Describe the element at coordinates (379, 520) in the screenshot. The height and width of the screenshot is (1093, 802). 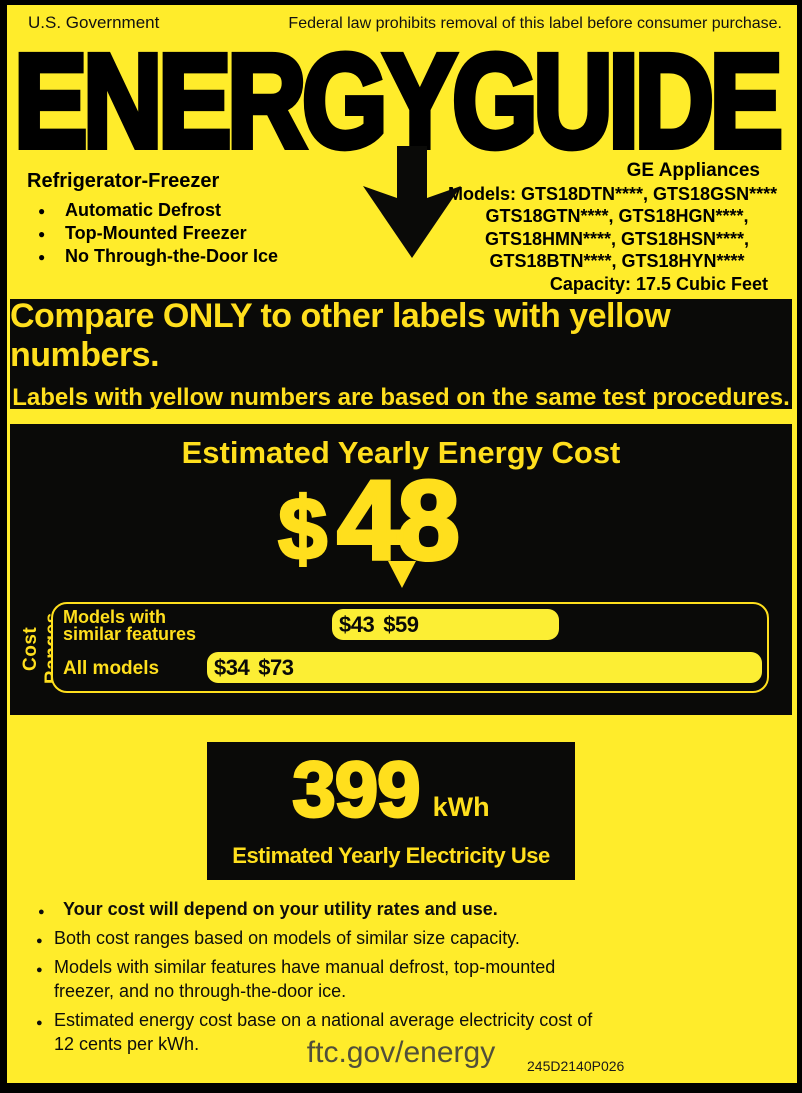
I see `energy-cost-value: $ 48` at that location.